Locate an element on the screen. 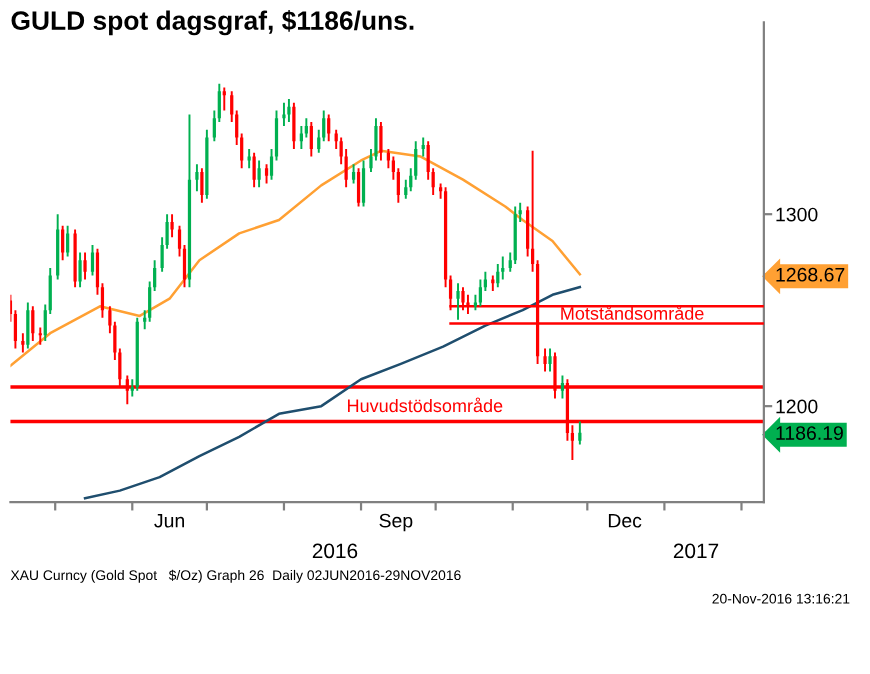 The image size is (870, 674). y-tick-label: 1200 is located at coordinates (797, 406).